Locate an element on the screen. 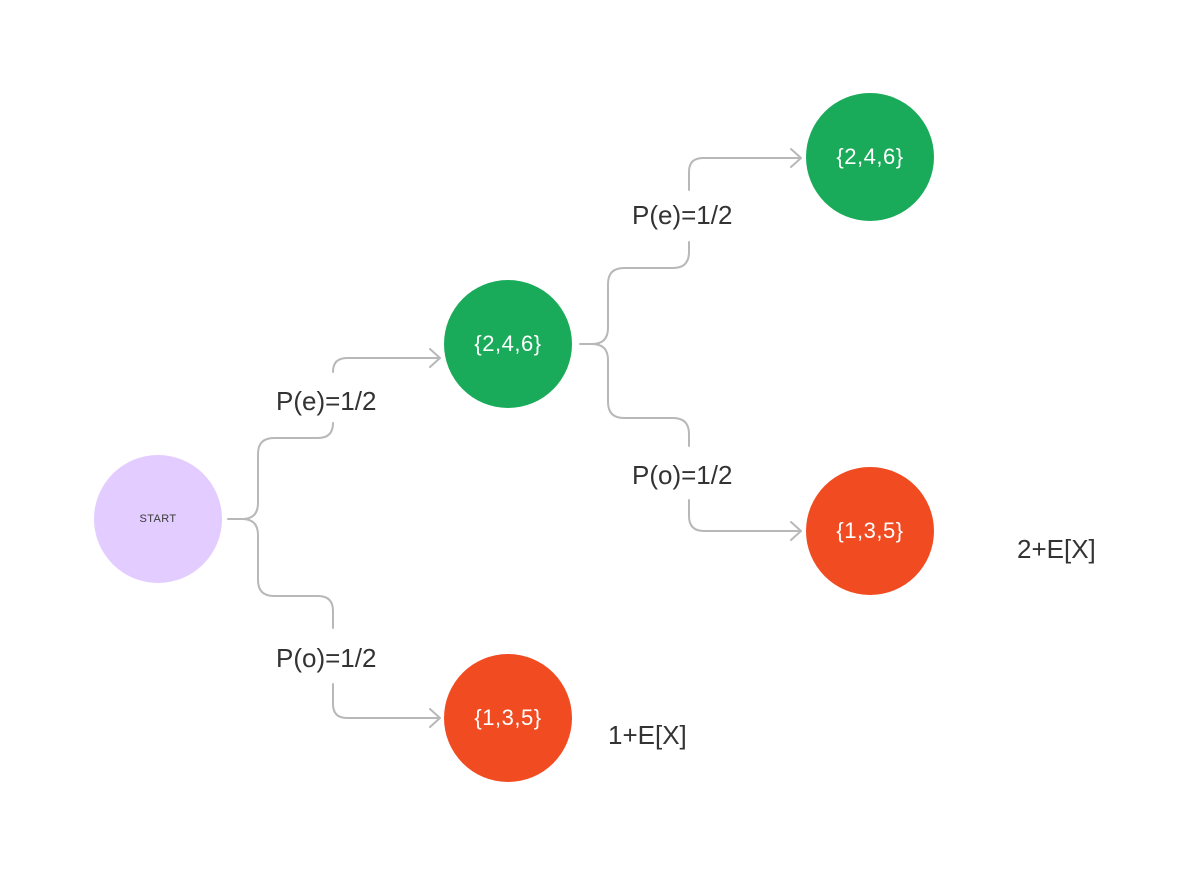 This screenshot has height=876, width=1200. edge-label-even-odd: P(o)=1/2 is located at coordinates (682, 475).